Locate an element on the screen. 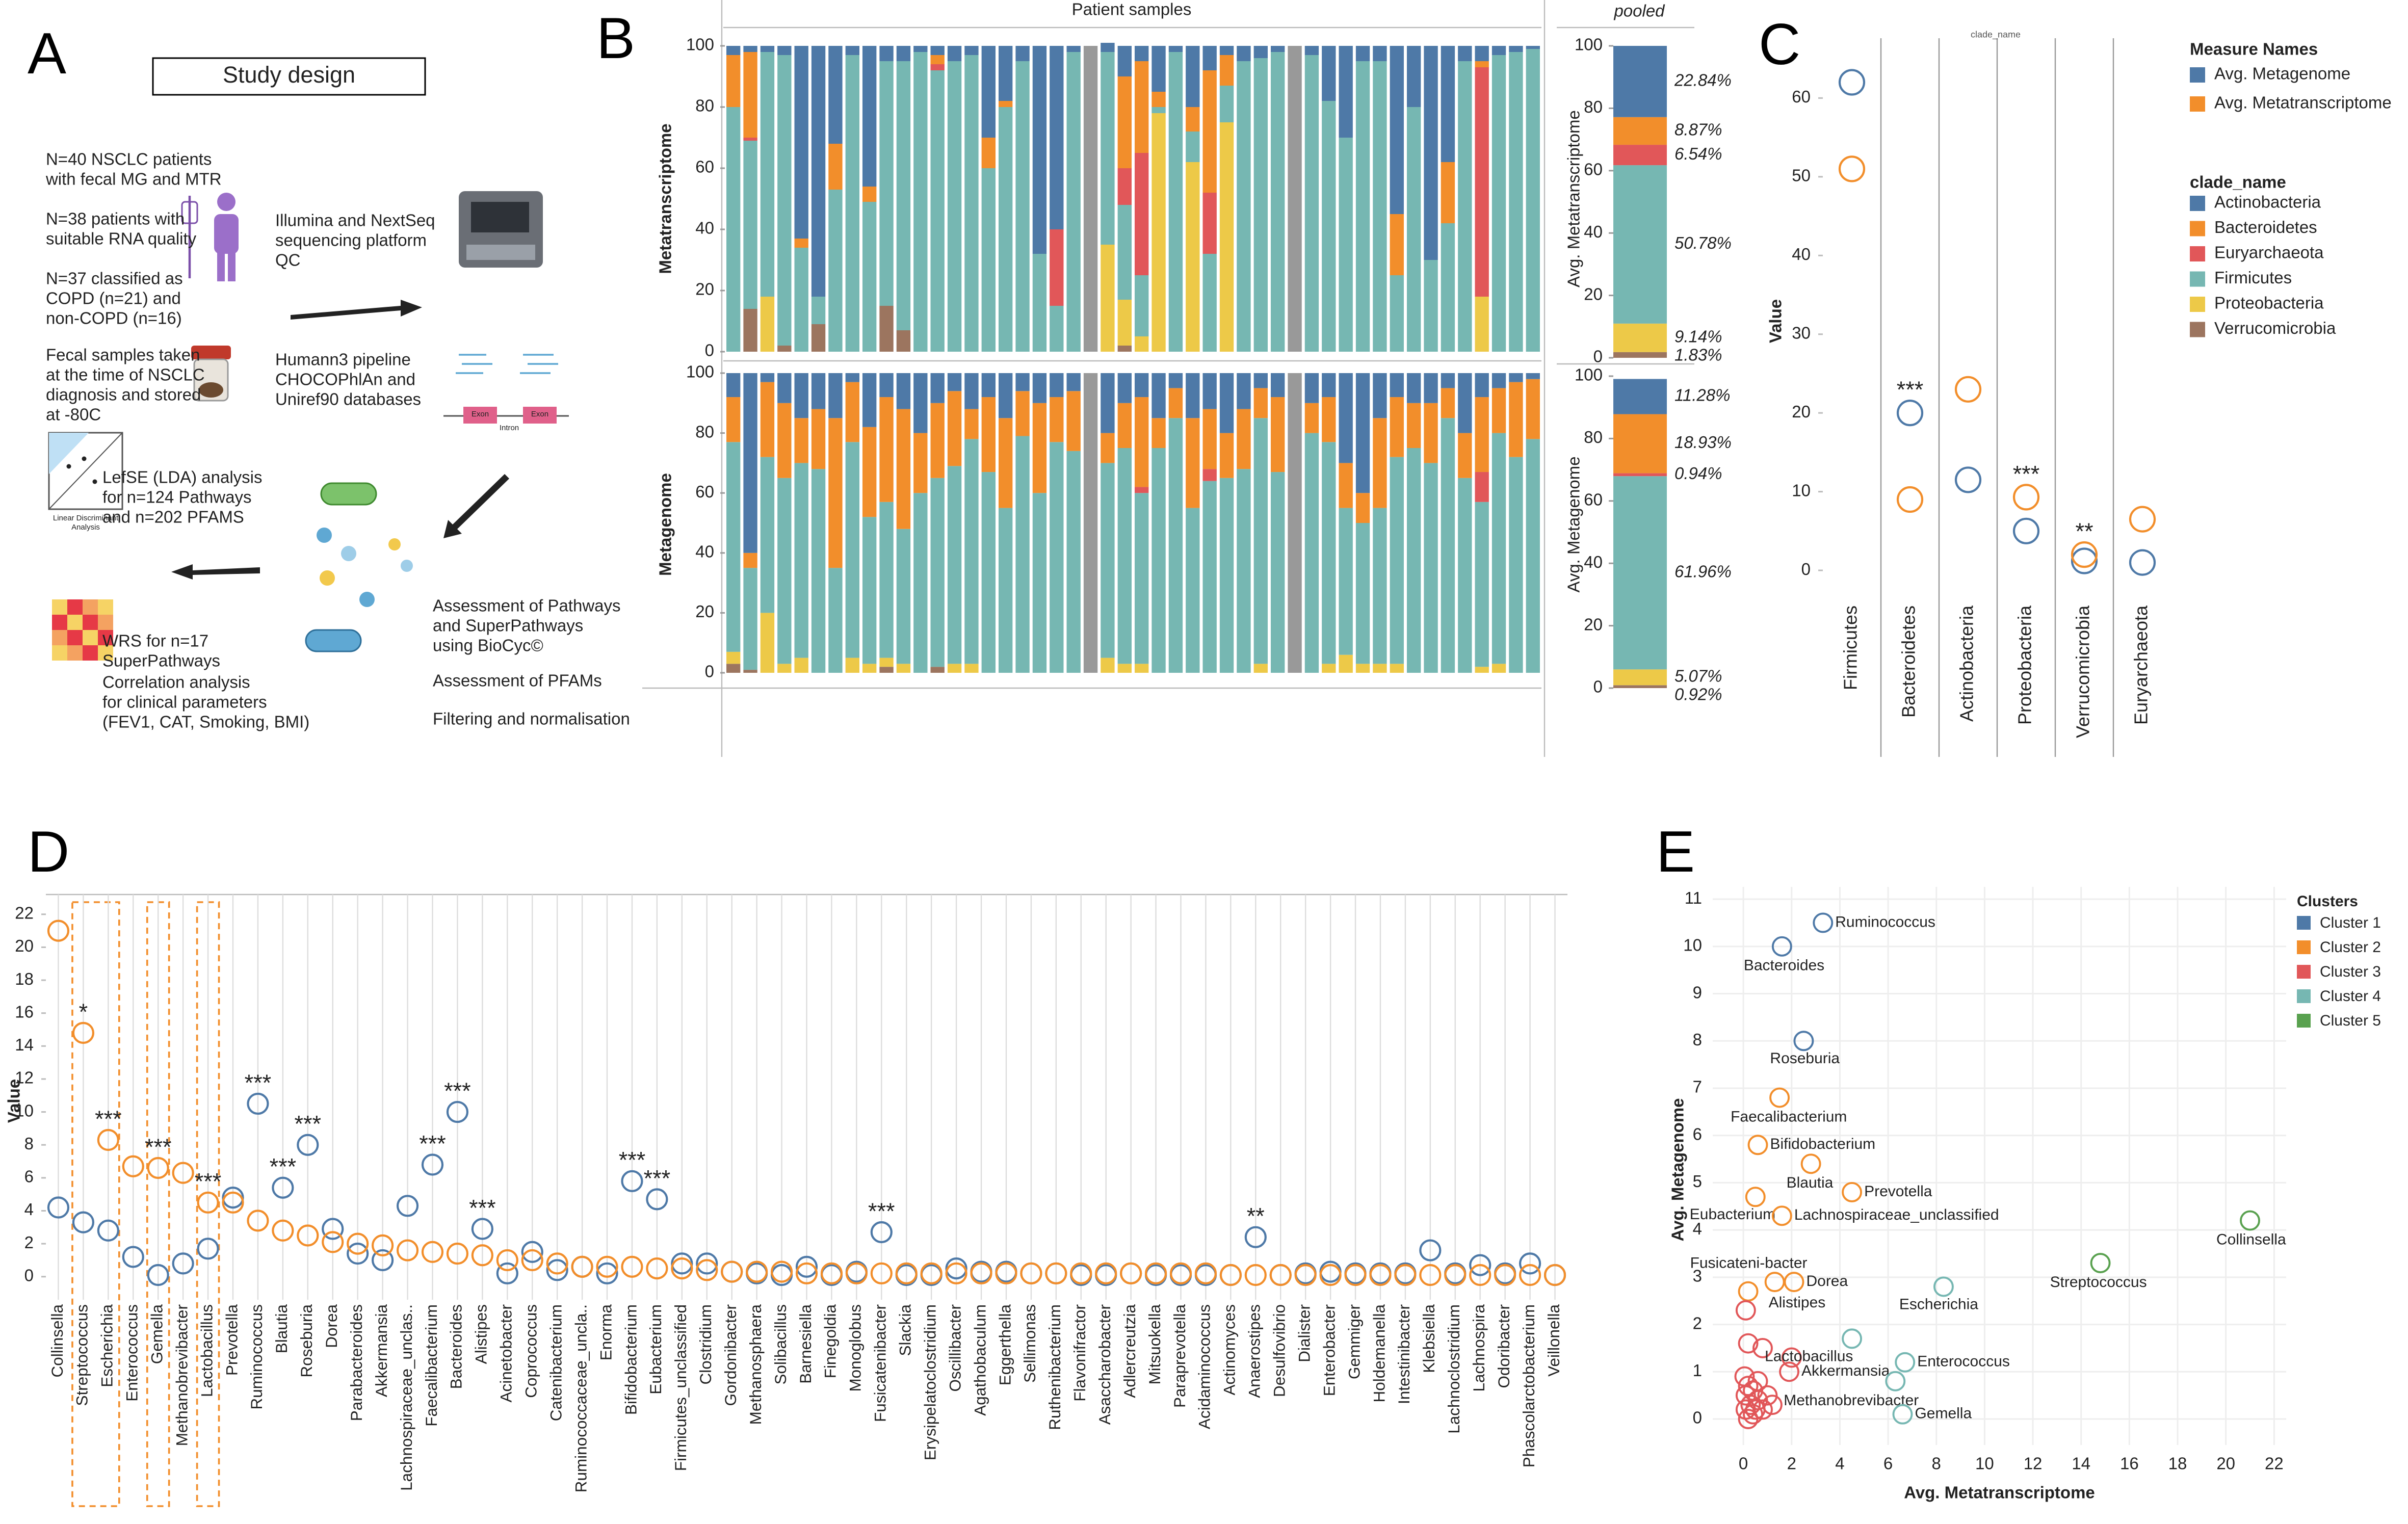 Image resolution: width=2408 pixels, height=1524 pixels. point is located at coordinates (1758, 1145).